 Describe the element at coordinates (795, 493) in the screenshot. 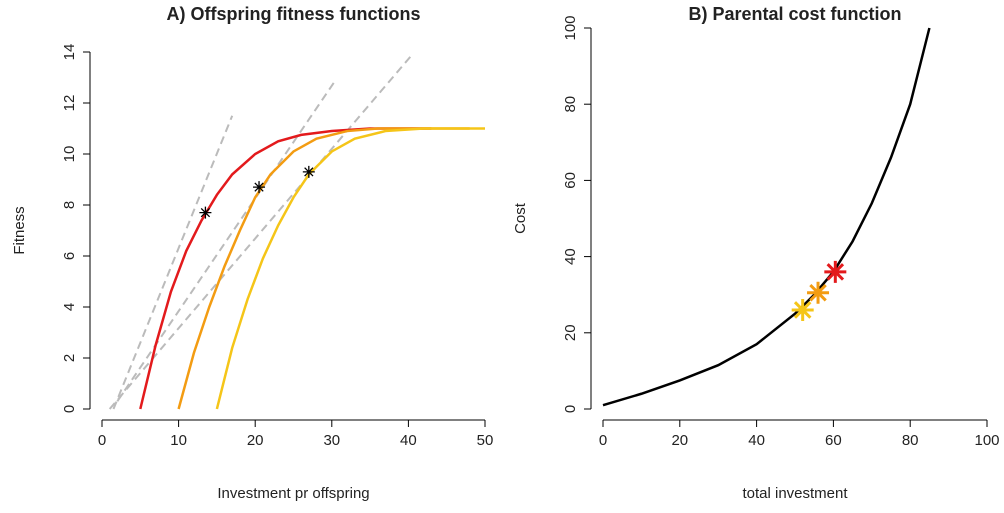

I see `x-axis-label: total investment` at that location.